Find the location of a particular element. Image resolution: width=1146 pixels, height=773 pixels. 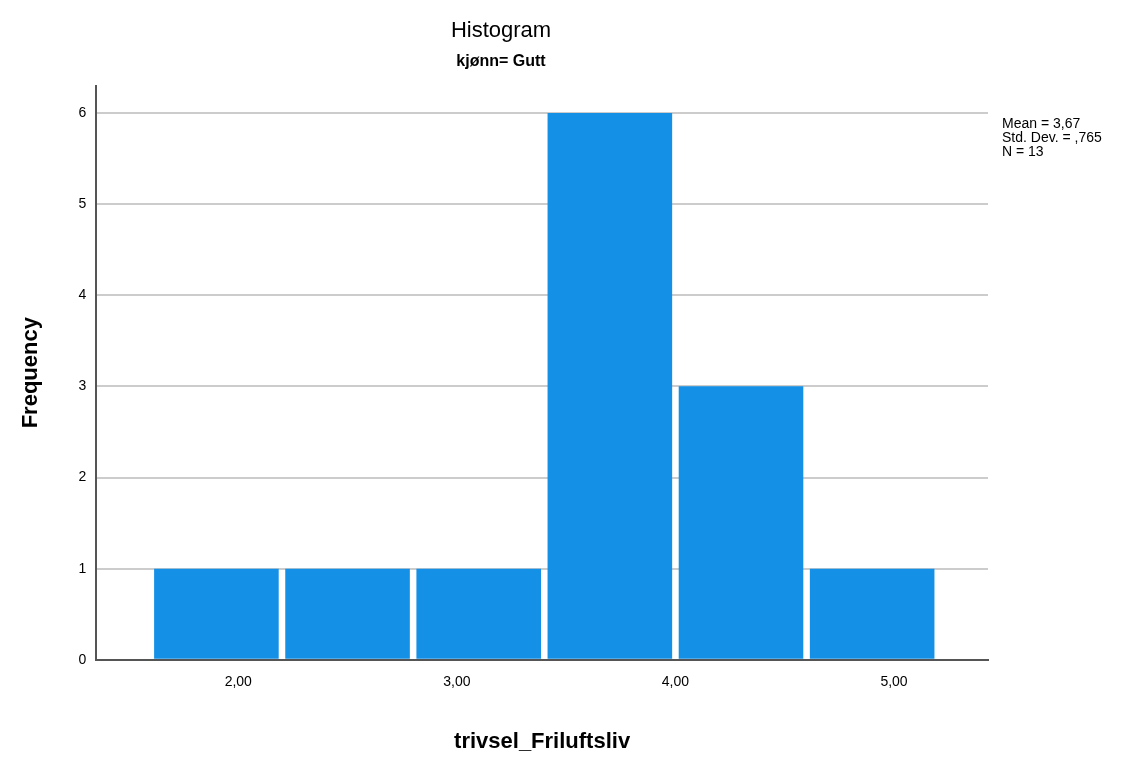

x-tick-label: 5,00 is located at coordinates (894, 681).